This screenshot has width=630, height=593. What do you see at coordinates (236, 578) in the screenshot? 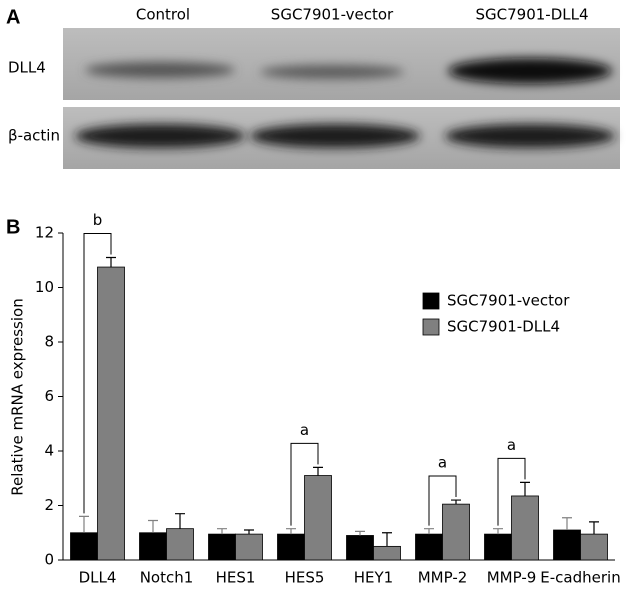
I see `x-tick-label: HES1` at bounding box center [236, 578].